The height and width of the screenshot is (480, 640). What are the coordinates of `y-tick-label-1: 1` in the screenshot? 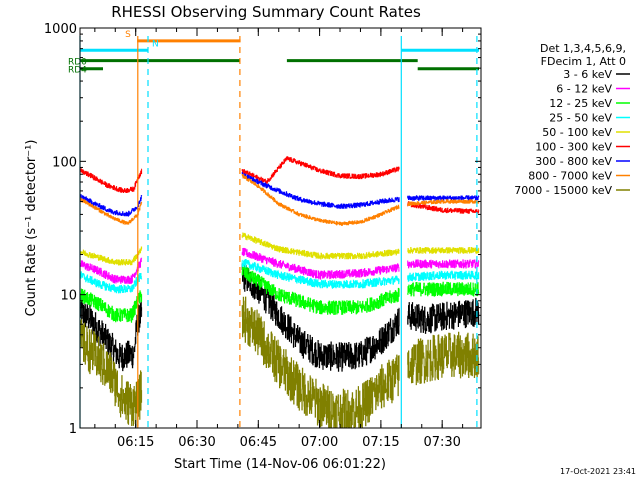 It's located at (73, 429).